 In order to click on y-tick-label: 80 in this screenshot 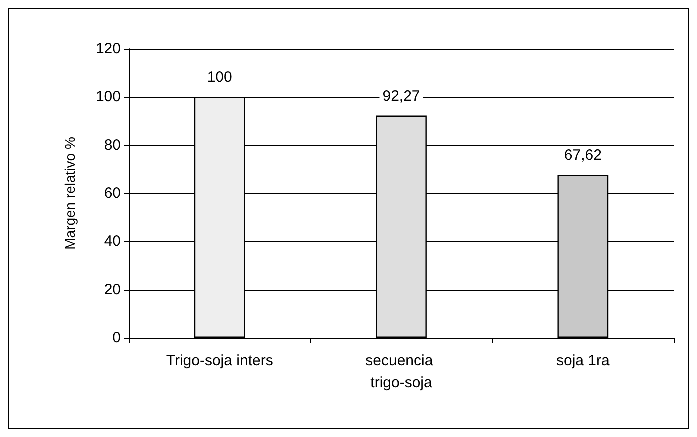, I will do `click(112, 145)`.